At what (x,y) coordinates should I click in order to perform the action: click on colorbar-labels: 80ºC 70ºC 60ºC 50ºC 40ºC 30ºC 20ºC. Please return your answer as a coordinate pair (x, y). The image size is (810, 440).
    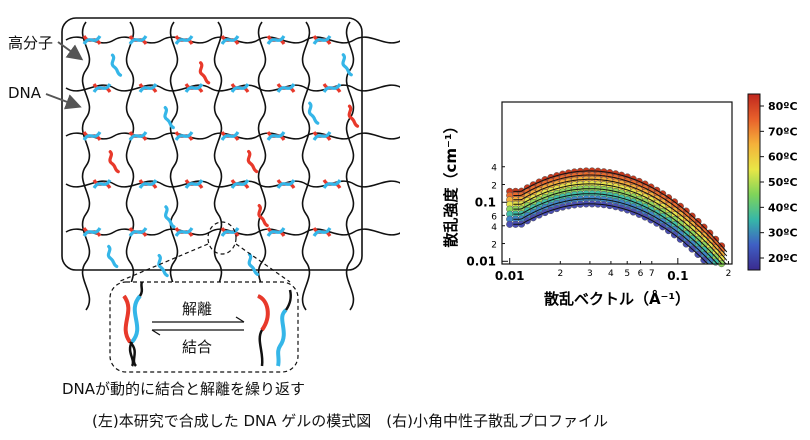
    Looking at the image, I should click on (779, 182).